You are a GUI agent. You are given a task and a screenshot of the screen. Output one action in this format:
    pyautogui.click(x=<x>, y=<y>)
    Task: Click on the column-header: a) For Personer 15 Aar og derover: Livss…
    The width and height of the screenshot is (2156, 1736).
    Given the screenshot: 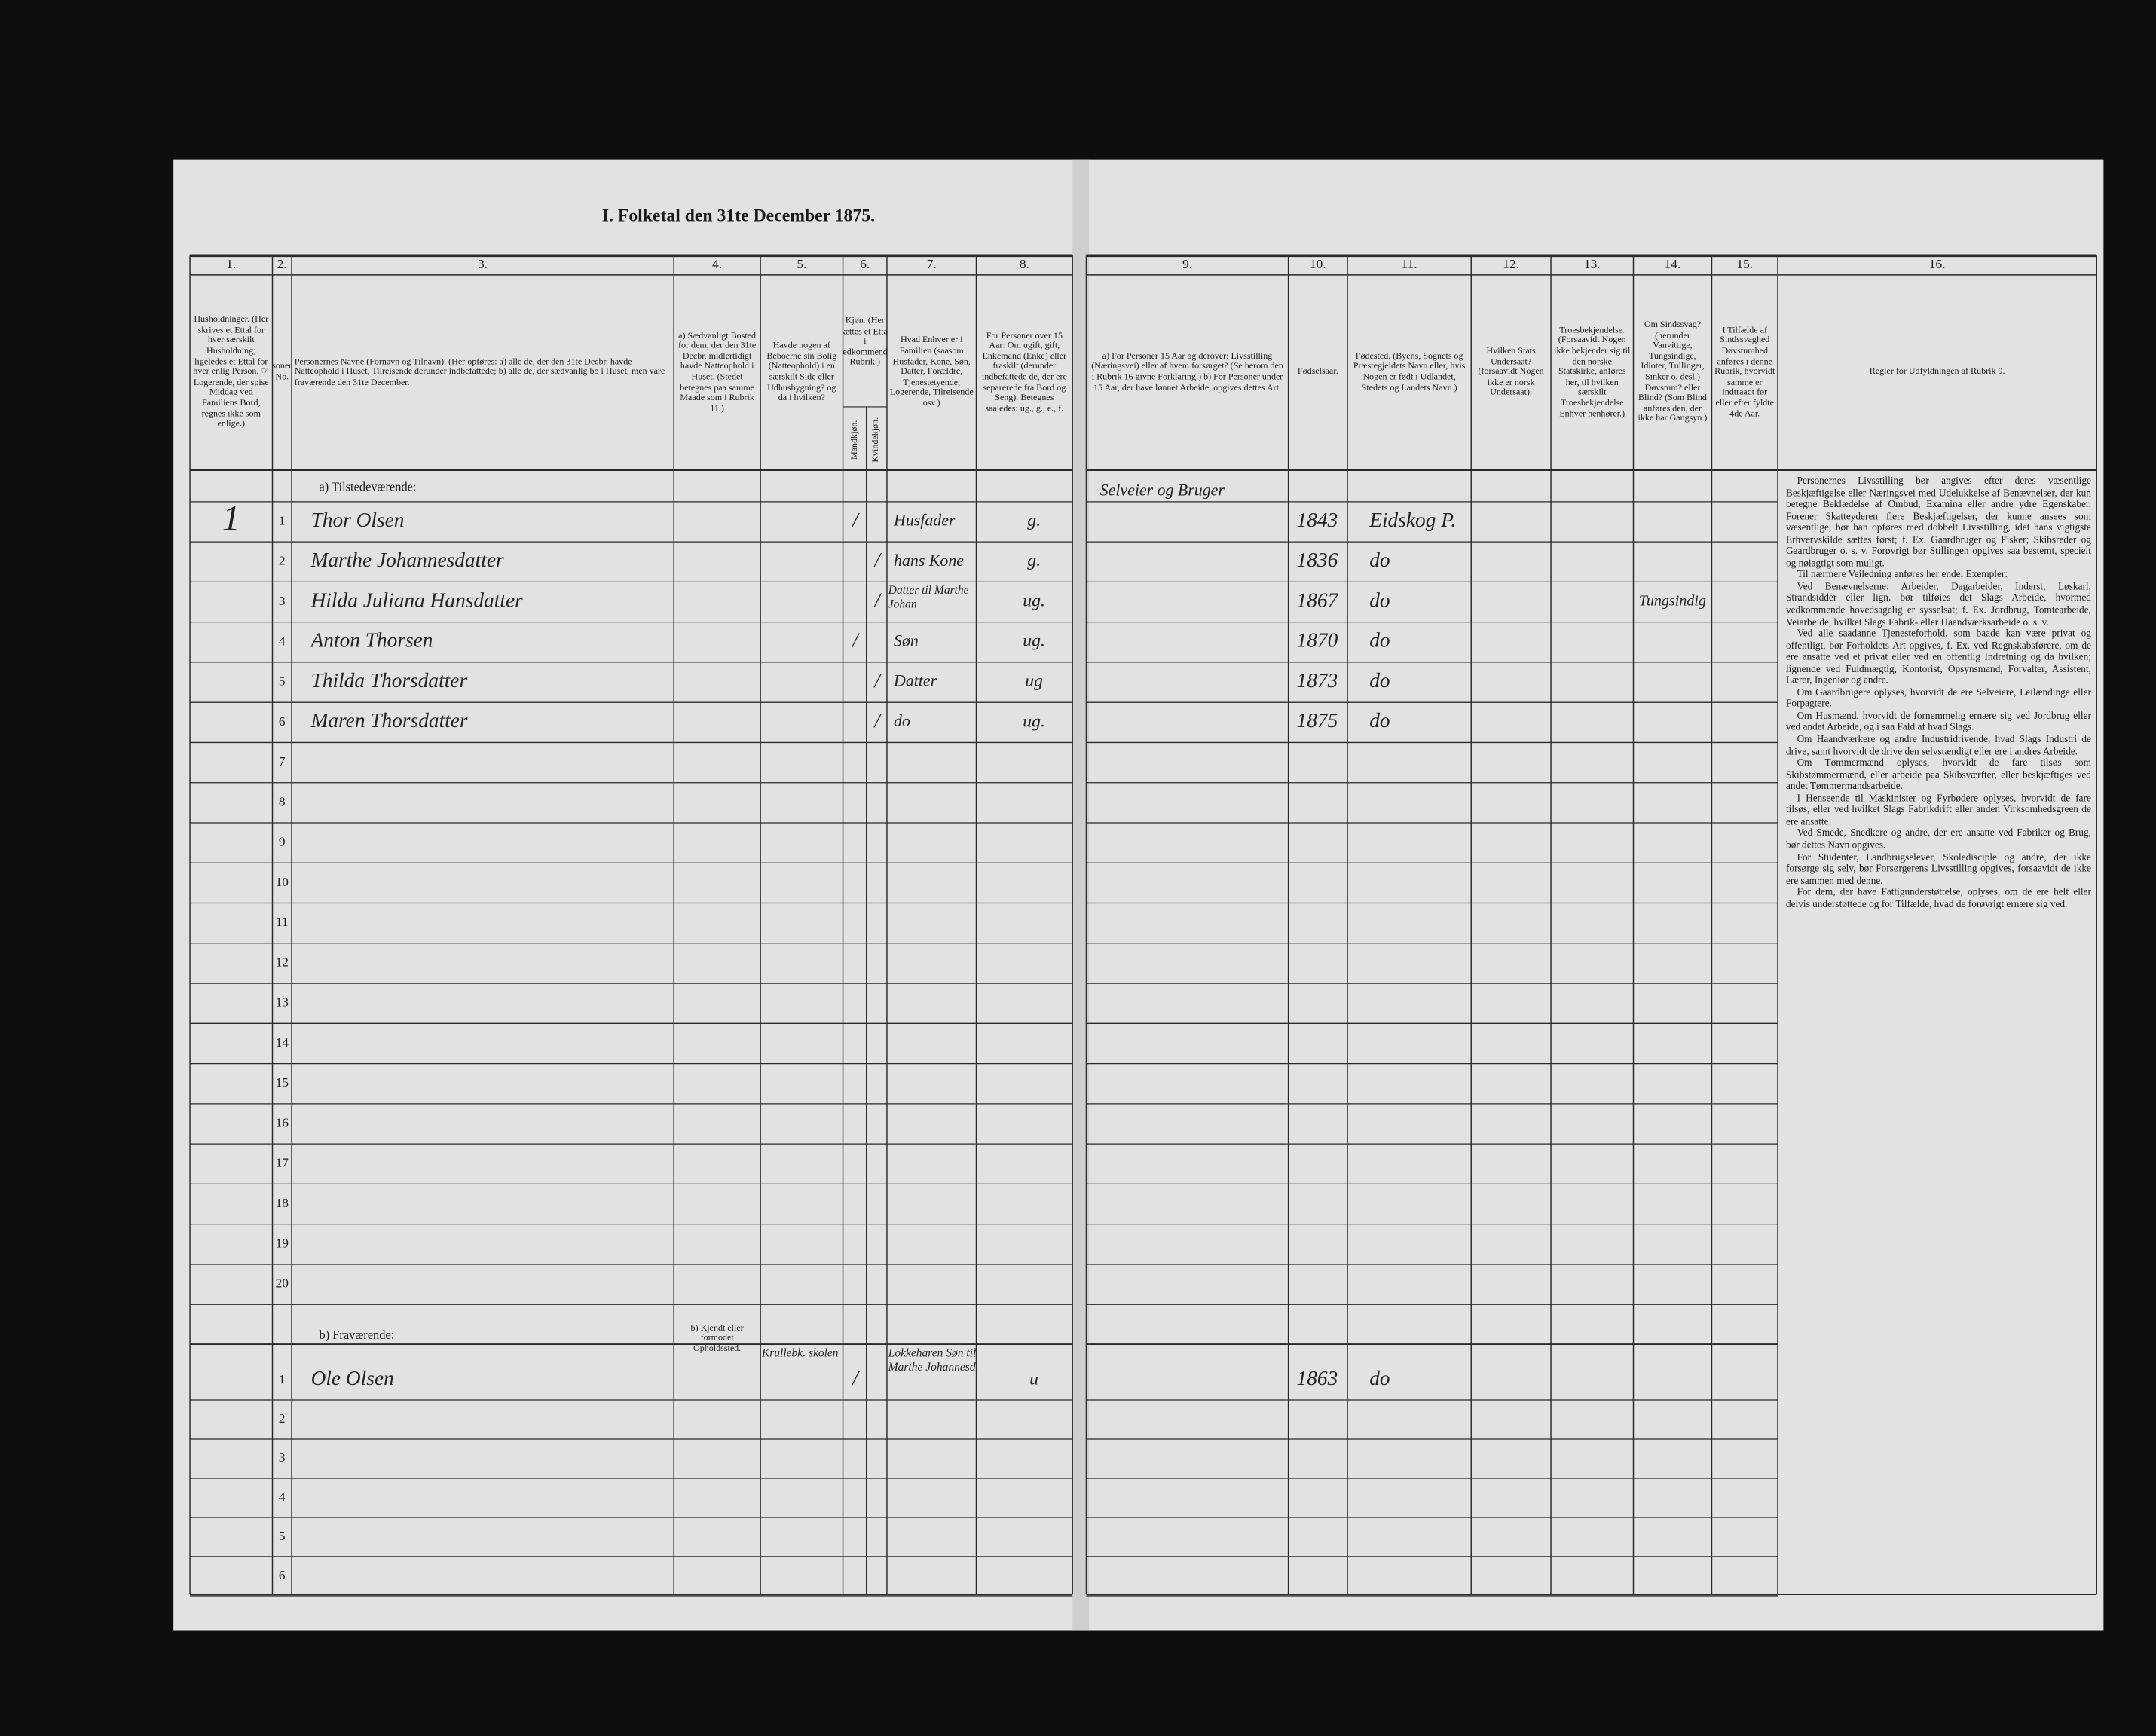 What is the action you would take?
    pyautogui.click(x=1187, y=372)
    